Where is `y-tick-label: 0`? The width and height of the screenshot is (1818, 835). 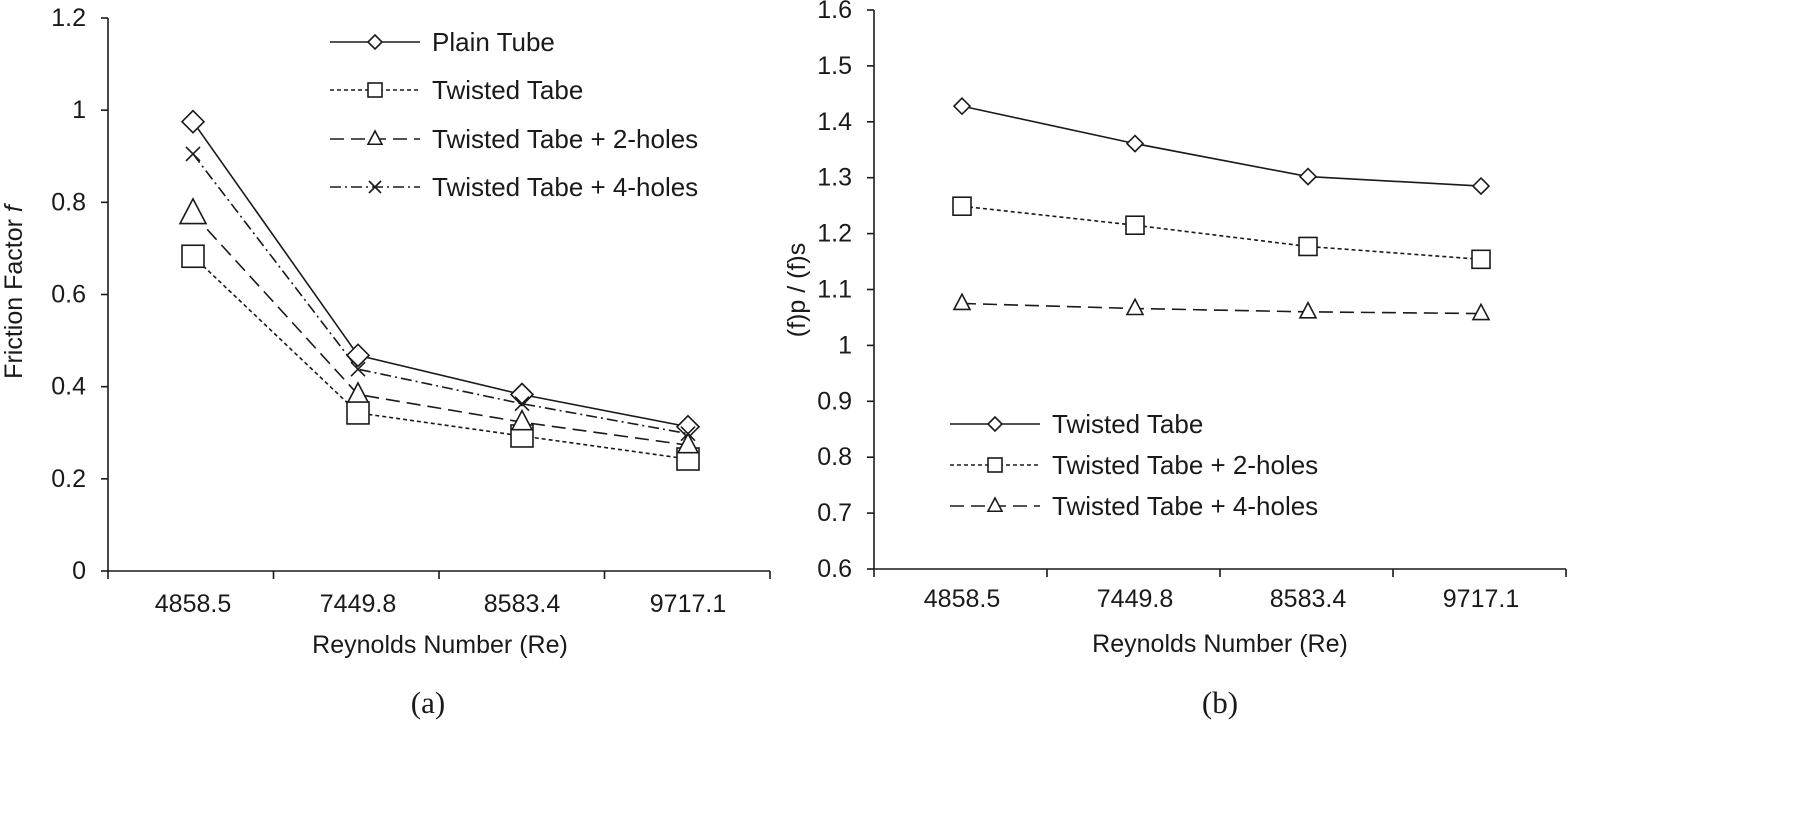 y-tick-label: 0 is located at coordinates (79, 571).